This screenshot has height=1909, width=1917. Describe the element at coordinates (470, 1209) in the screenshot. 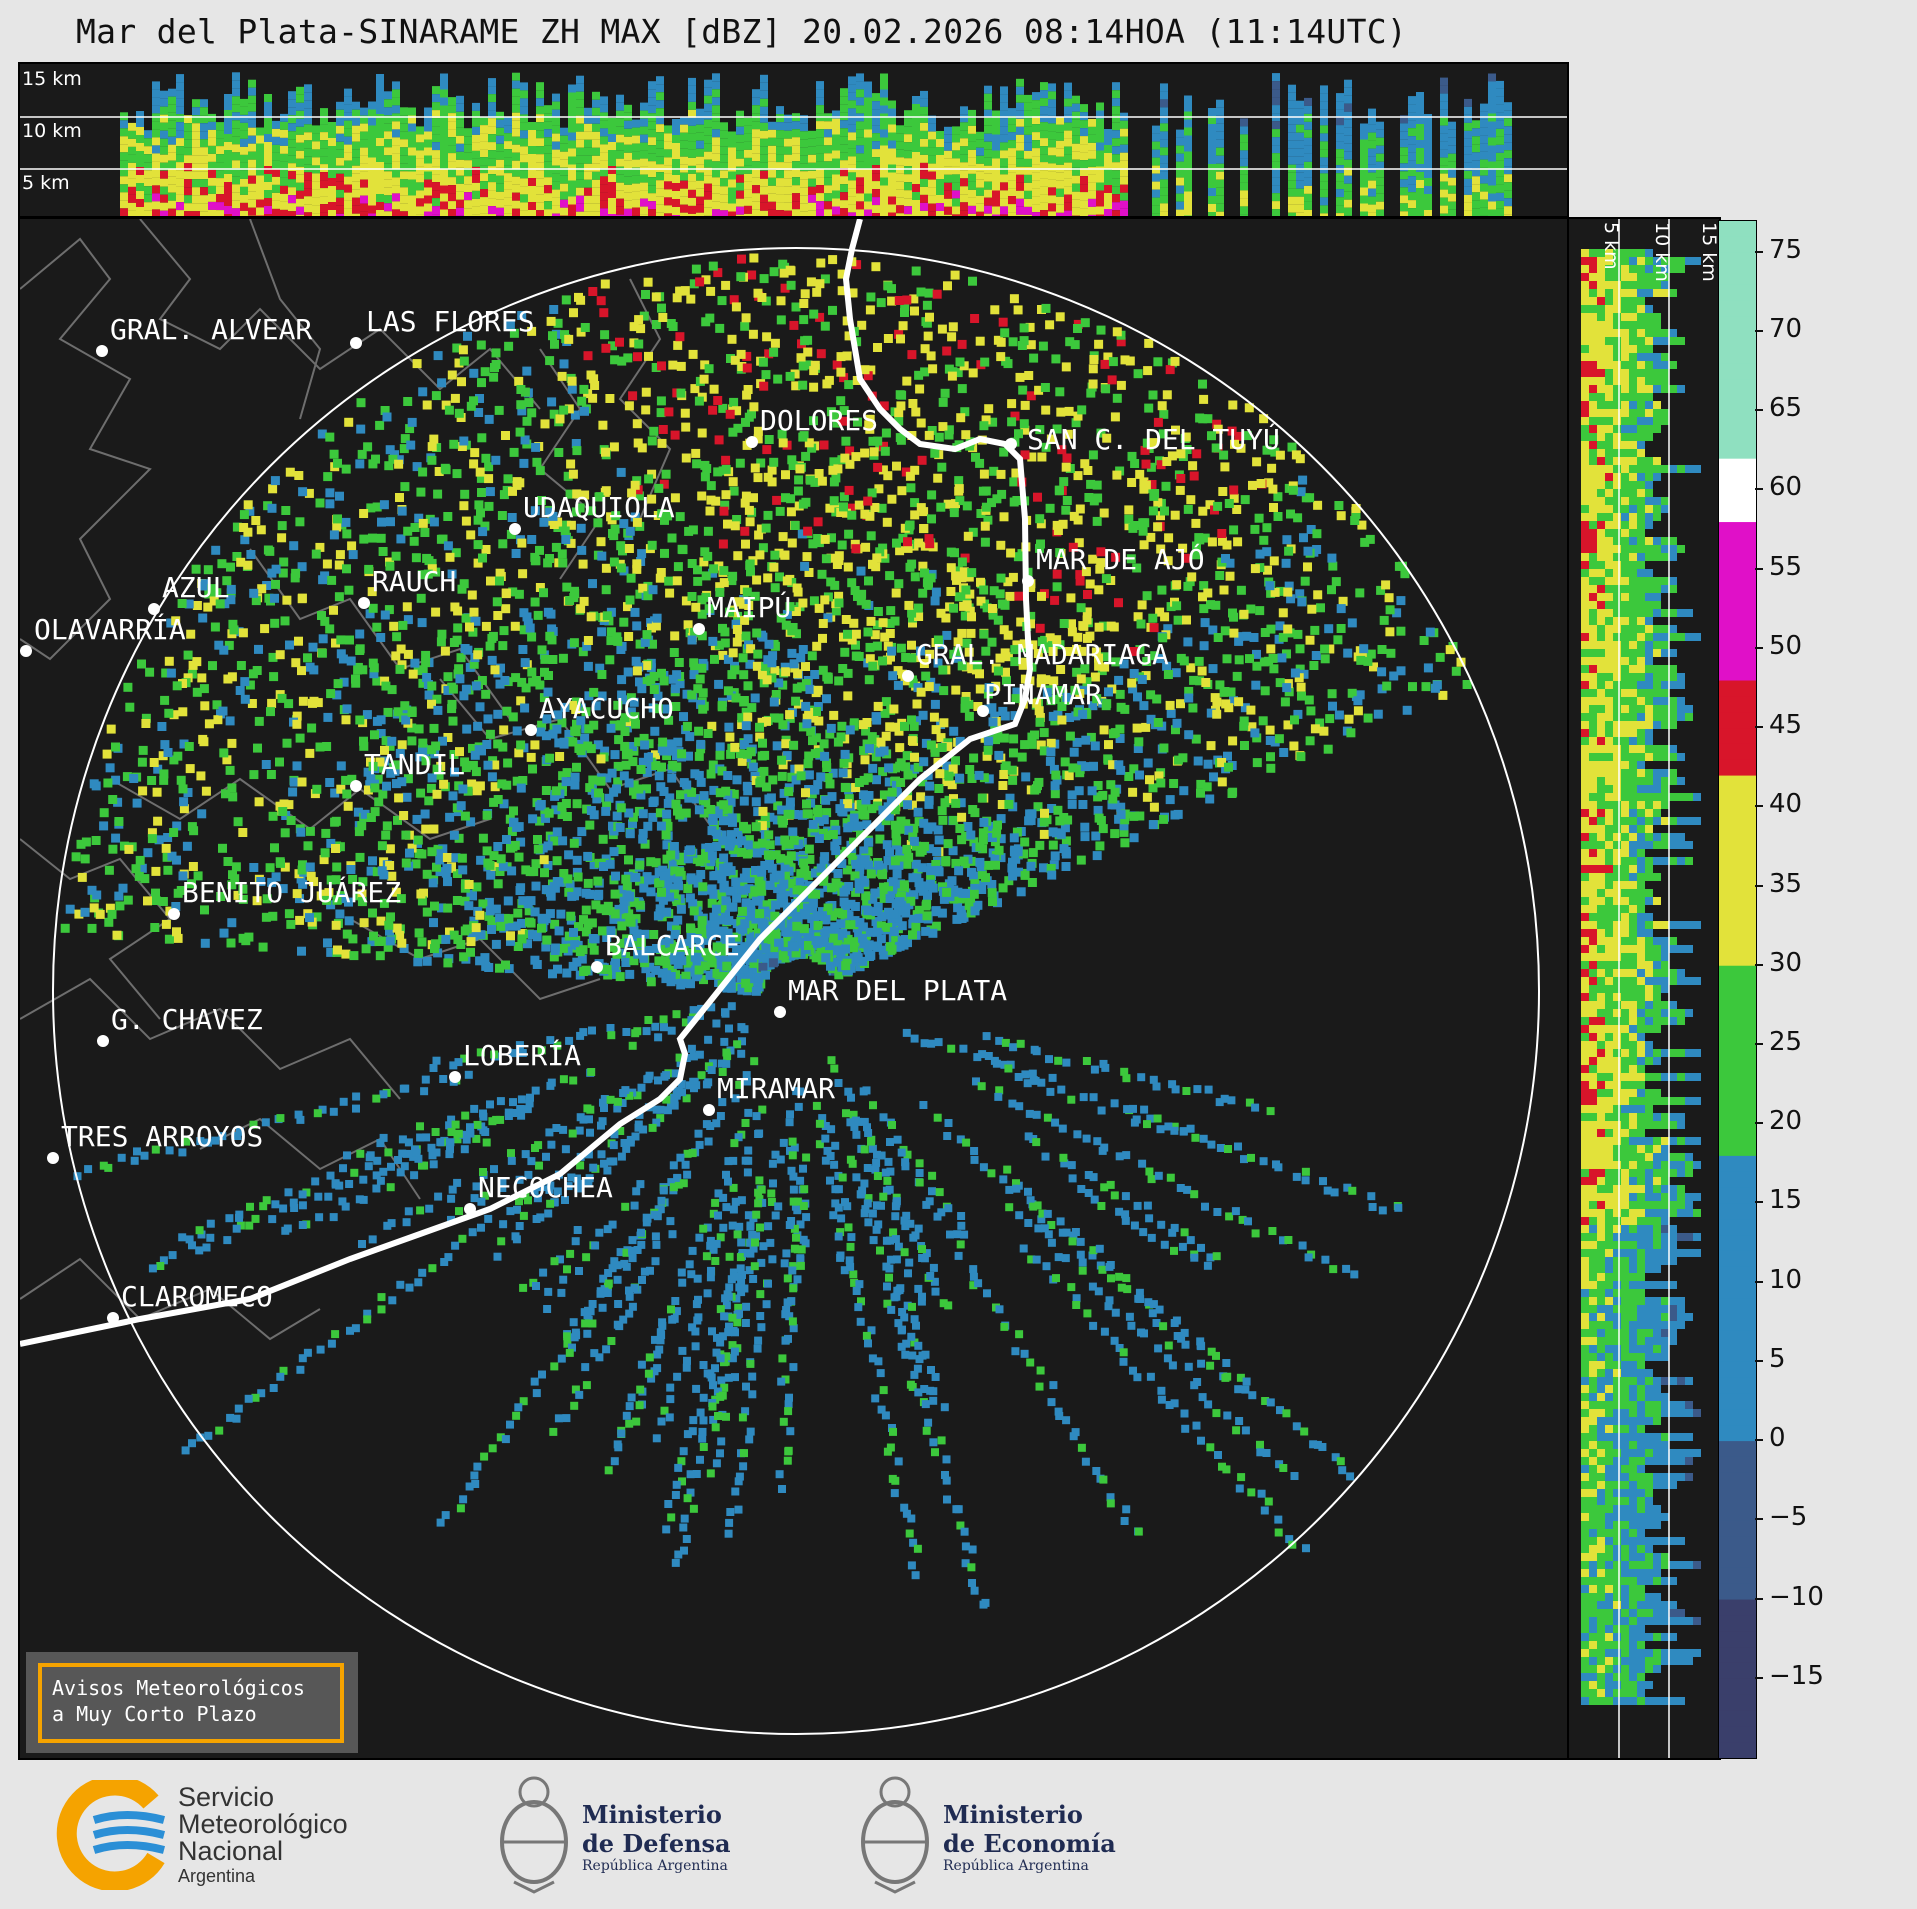

I see `city-dot-necochea` at that location.